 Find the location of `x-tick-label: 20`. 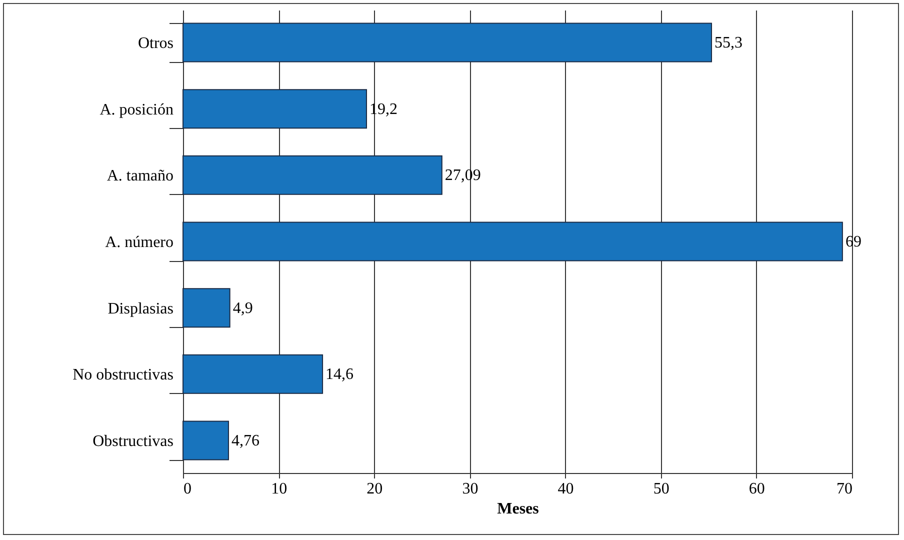

x-tick-label: 20 is located at coordinates (374, 489).